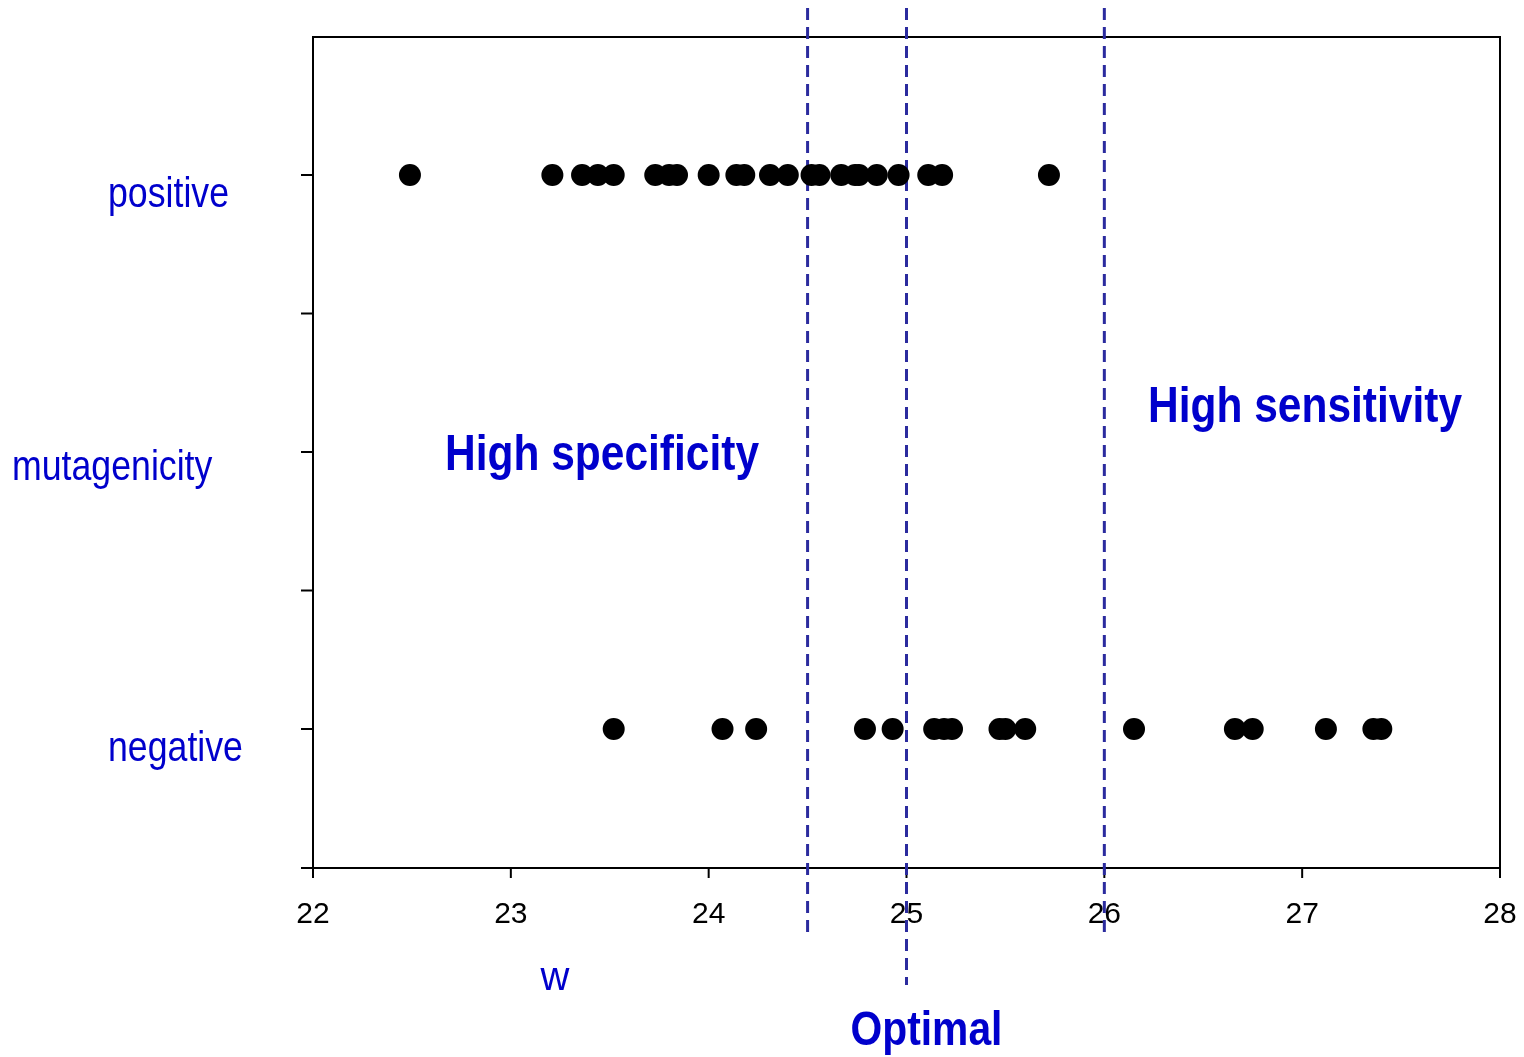 The height and width of the screenshot is (1057, 1524). What do you see at coordinates (1302, 912) in the screenshot?
I see `x-tick-label: 27` at bounding box center [1302, 912].